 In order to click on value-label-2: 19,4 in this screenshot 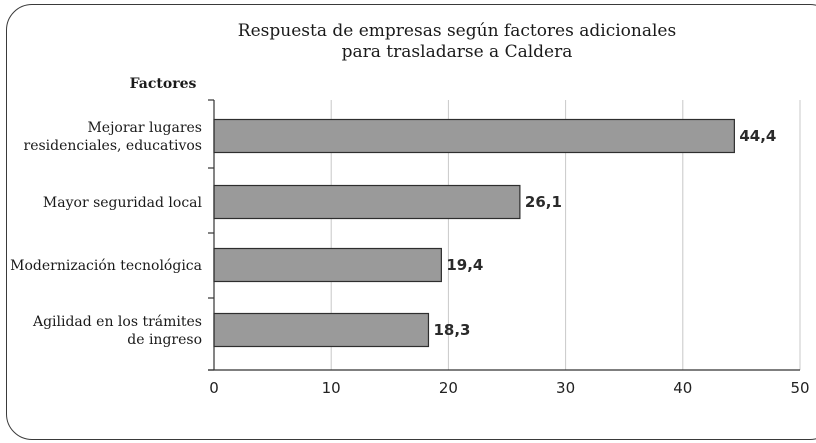, I will do `click(464, 265)`.